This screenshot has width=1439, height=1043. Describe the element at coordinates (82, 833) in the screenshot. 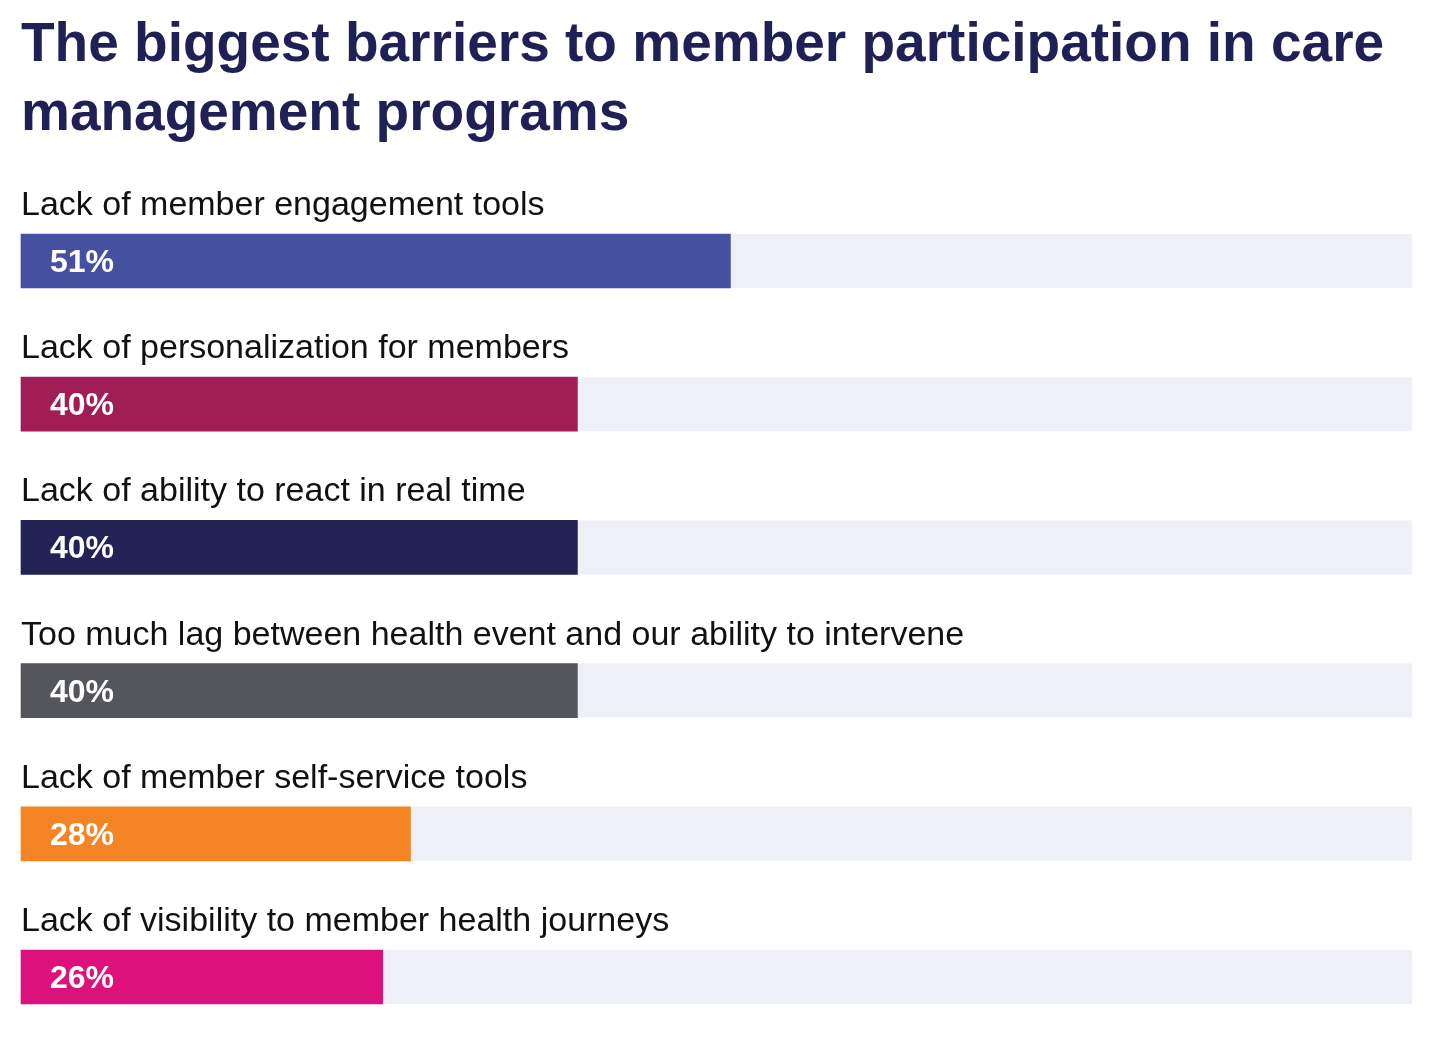

I see `data-label: 28%` at that location.